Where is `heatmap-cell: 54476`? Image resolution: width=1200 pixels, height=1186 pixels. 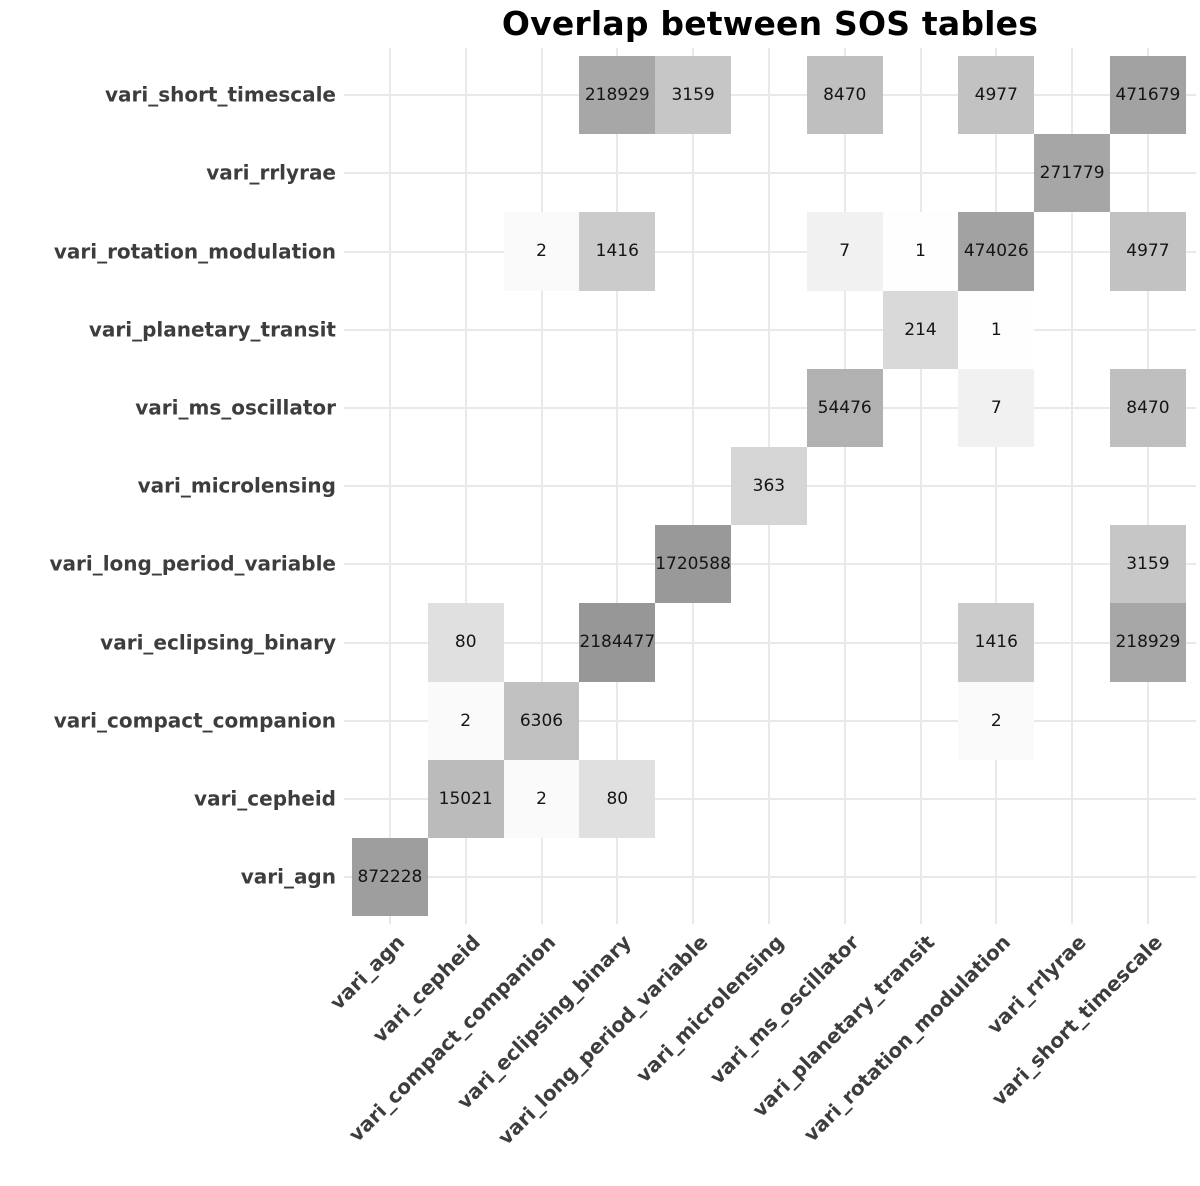
heatmap-cell: 54476 is located at coordinates (844, 407).